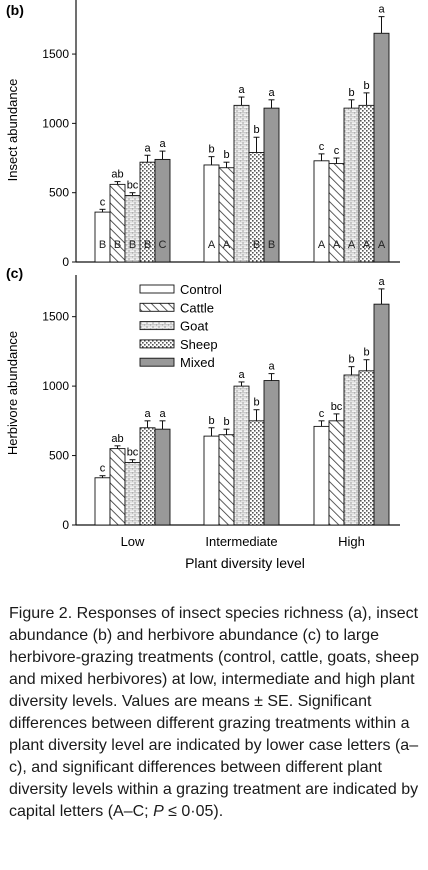 This screenshot has height=870, width=428. What do you see at coordinates (133, 541) in the screenshot?
I see `x-category-label: Low` at bounding box center [133, 541].